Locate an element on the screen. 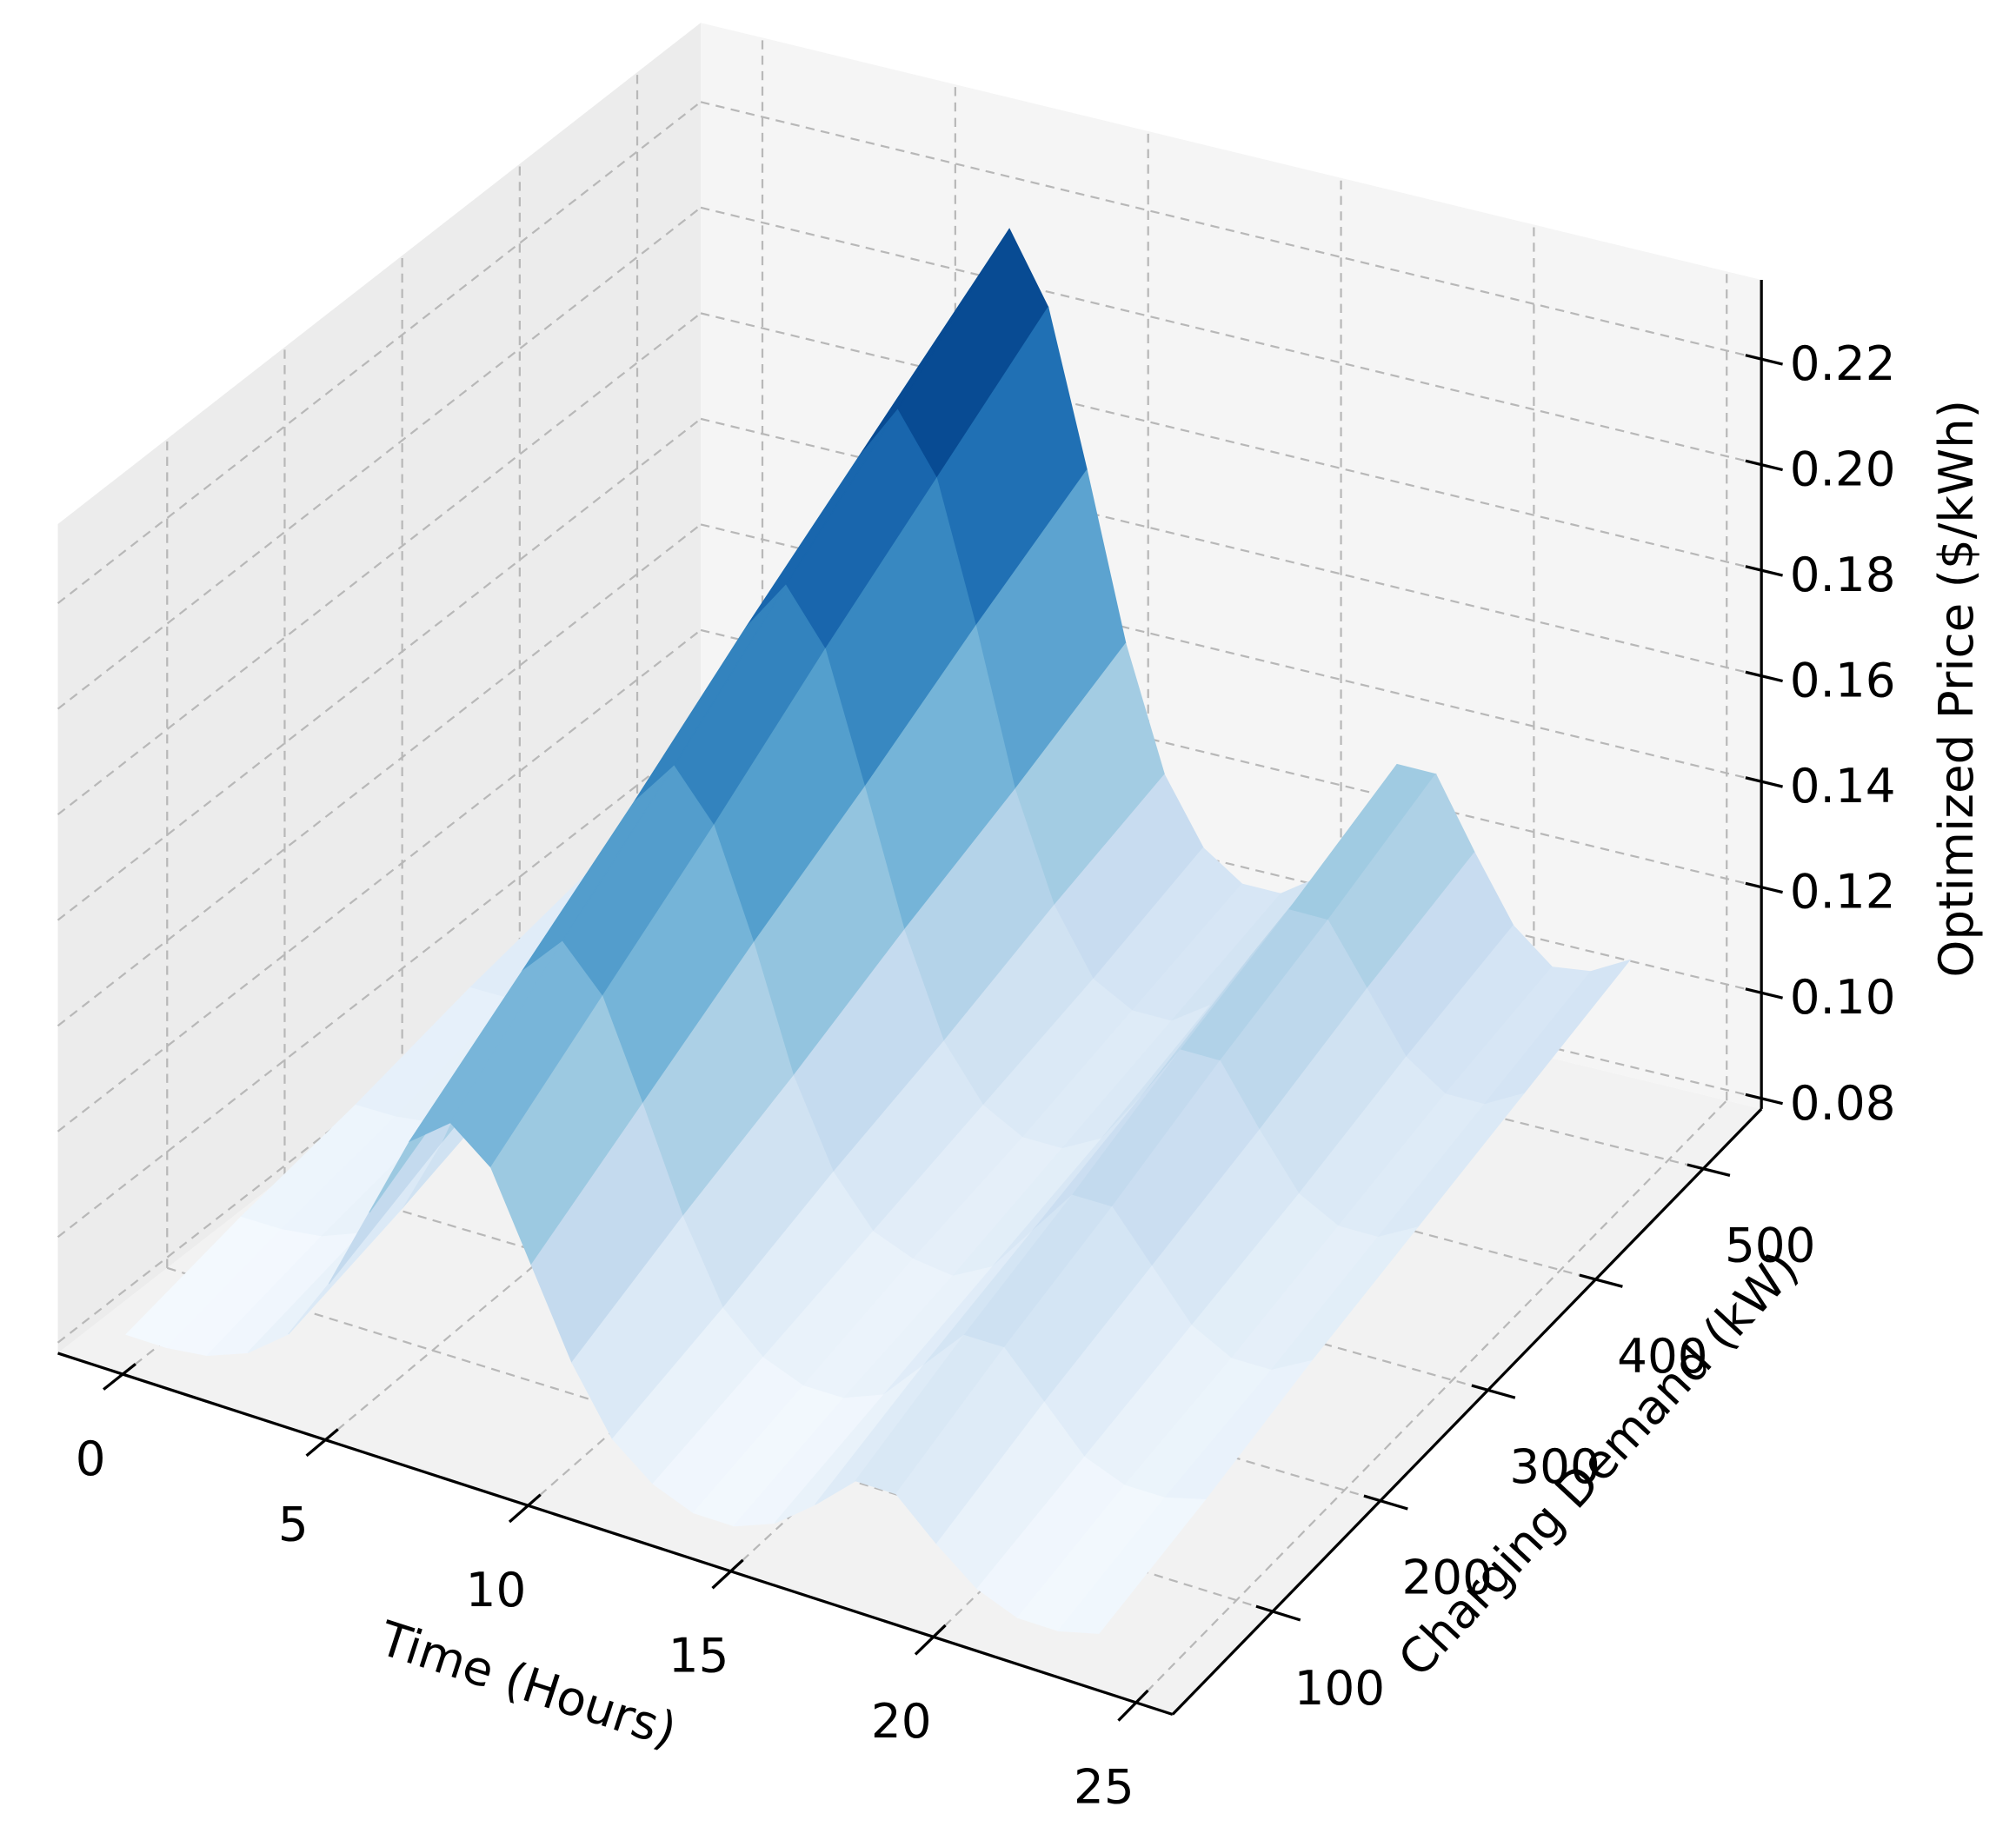 This screenshot has height=1840, width=2016. x-axis-line is located at coordinates (615, 1534).